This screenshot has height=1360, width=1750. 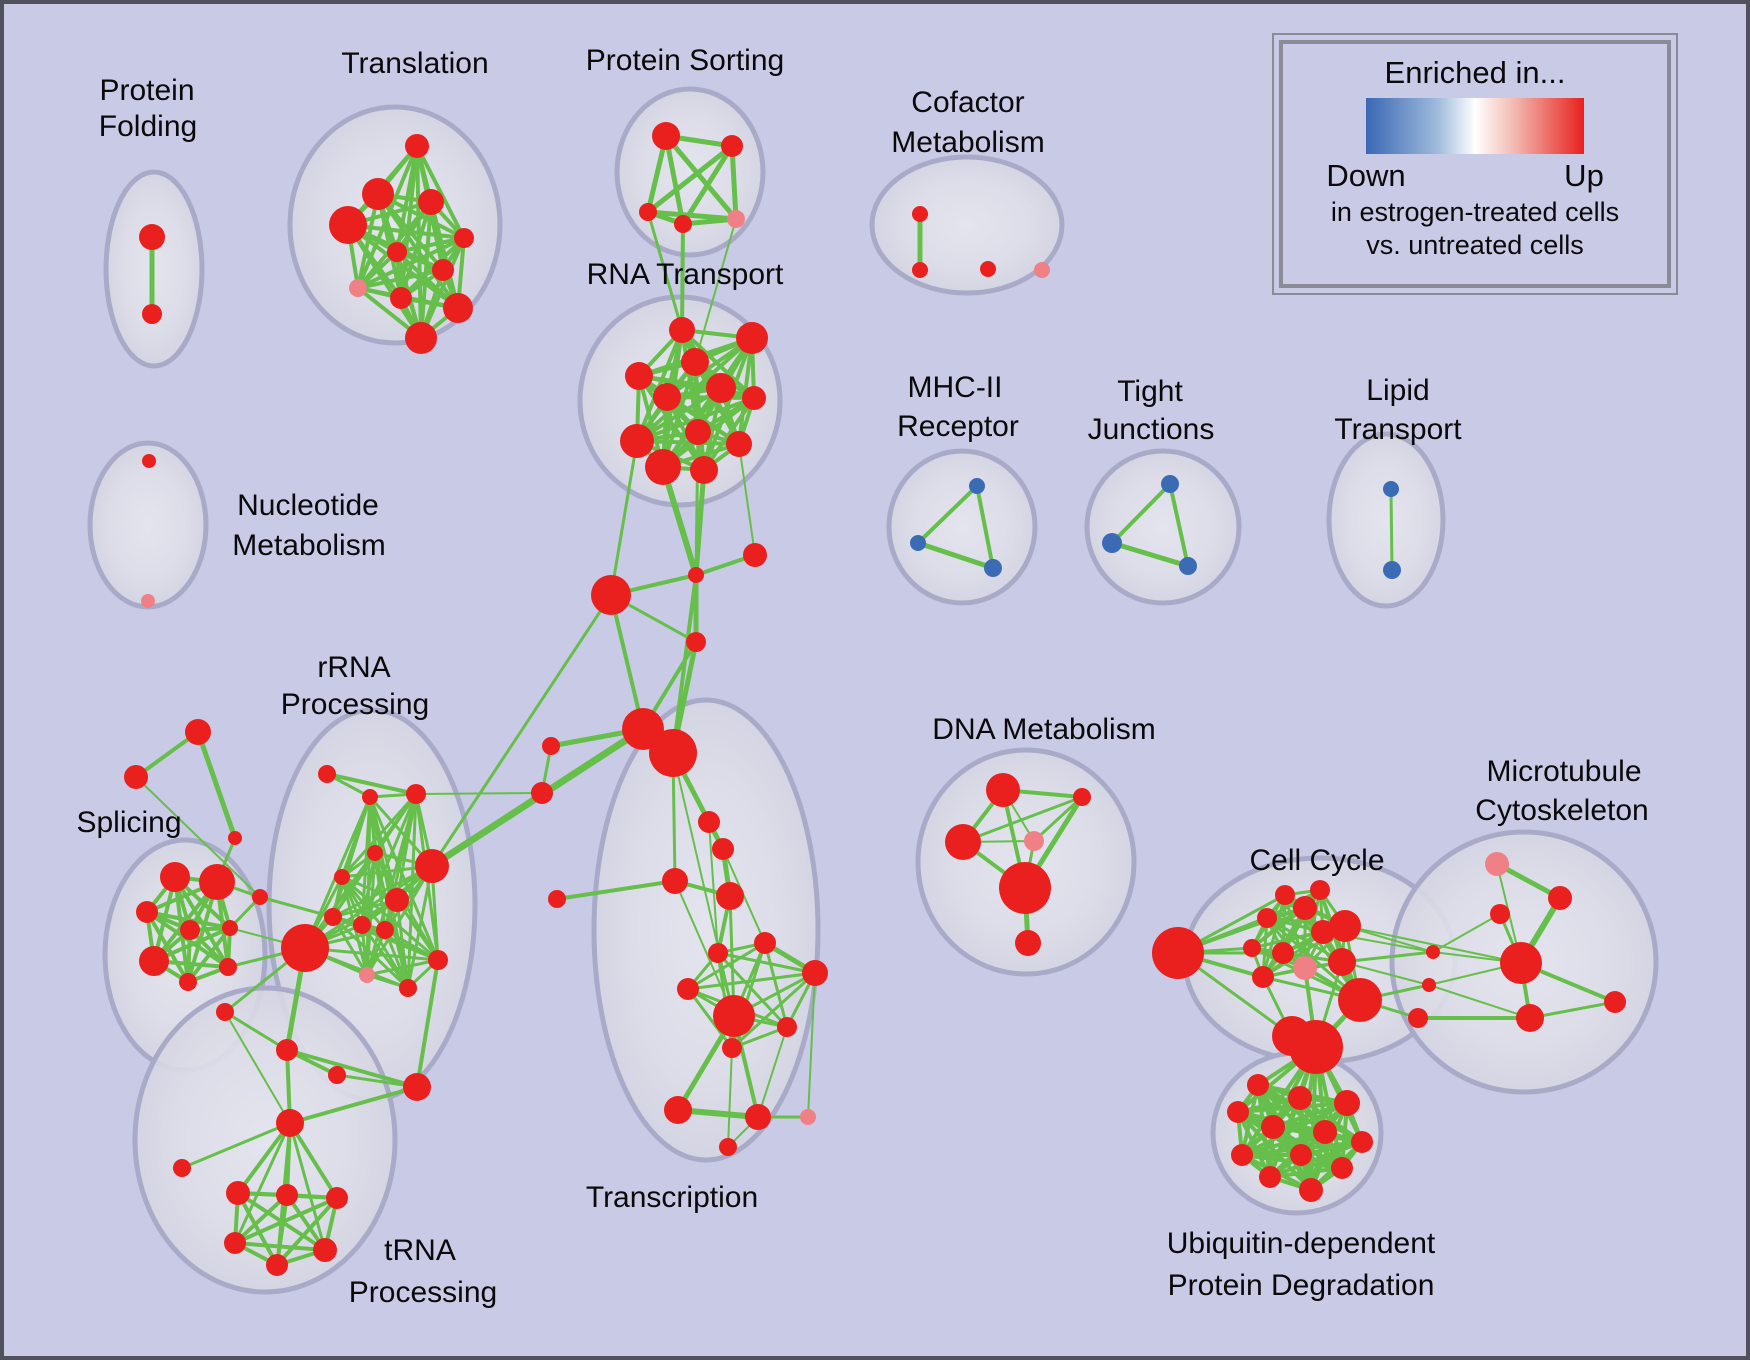 What do you see at coordinates (438, 960) in the screenshot?
I see `node-rr12` at bounding box center [438, 960].